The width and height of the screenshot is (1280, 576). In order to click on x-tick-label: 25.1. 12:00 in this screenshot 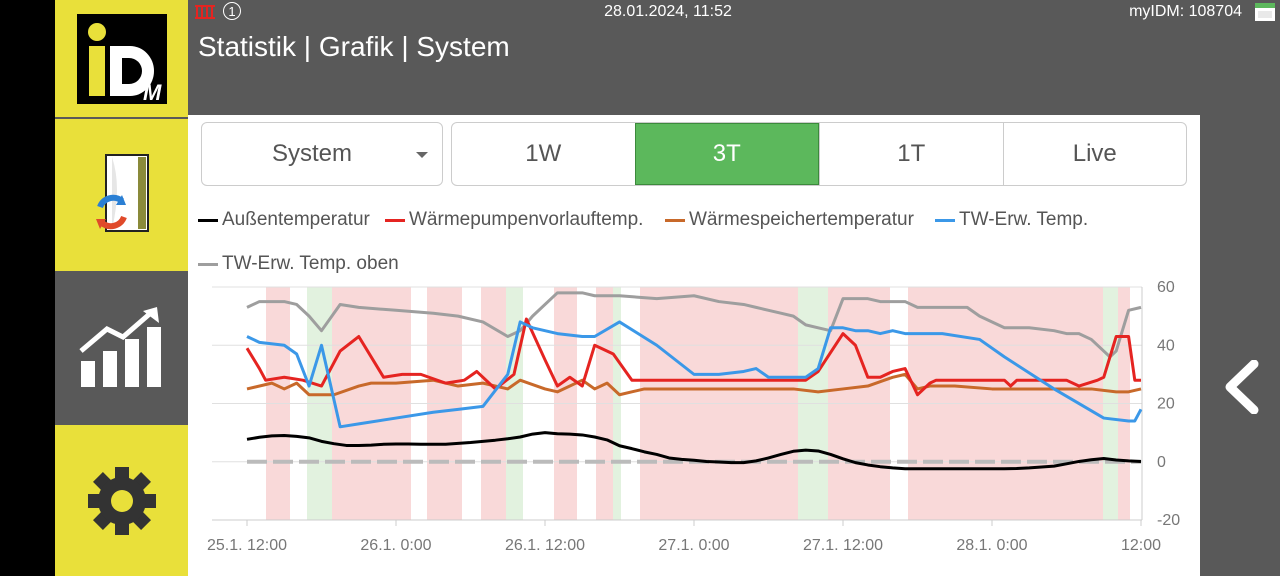, I will do `click(247, 545)`.